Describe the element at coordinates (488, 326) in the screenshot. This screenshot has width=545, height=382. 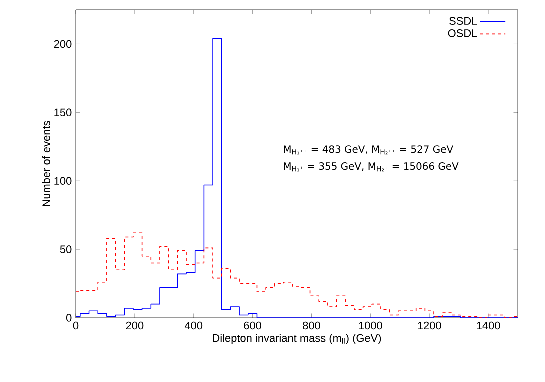
I see `x-tick-label: 1400` at that location.